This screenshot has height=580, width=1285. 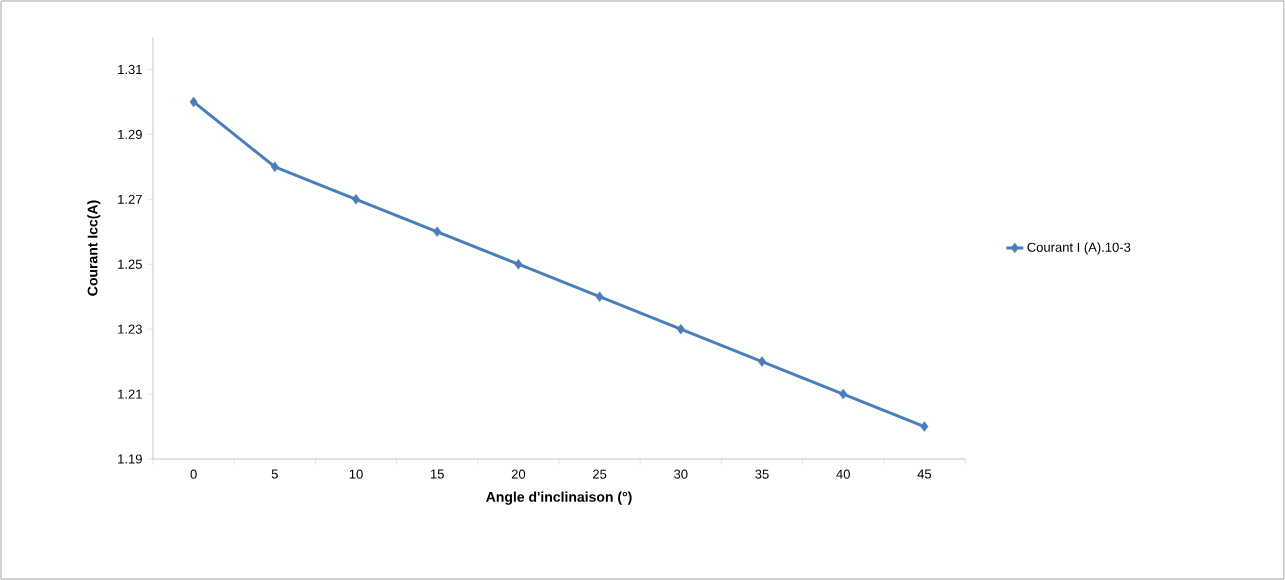 What do you see at coordinates (274, 474) in the screenshot?
I see `x-tick-label: 5` at bounding box center [274, 474].